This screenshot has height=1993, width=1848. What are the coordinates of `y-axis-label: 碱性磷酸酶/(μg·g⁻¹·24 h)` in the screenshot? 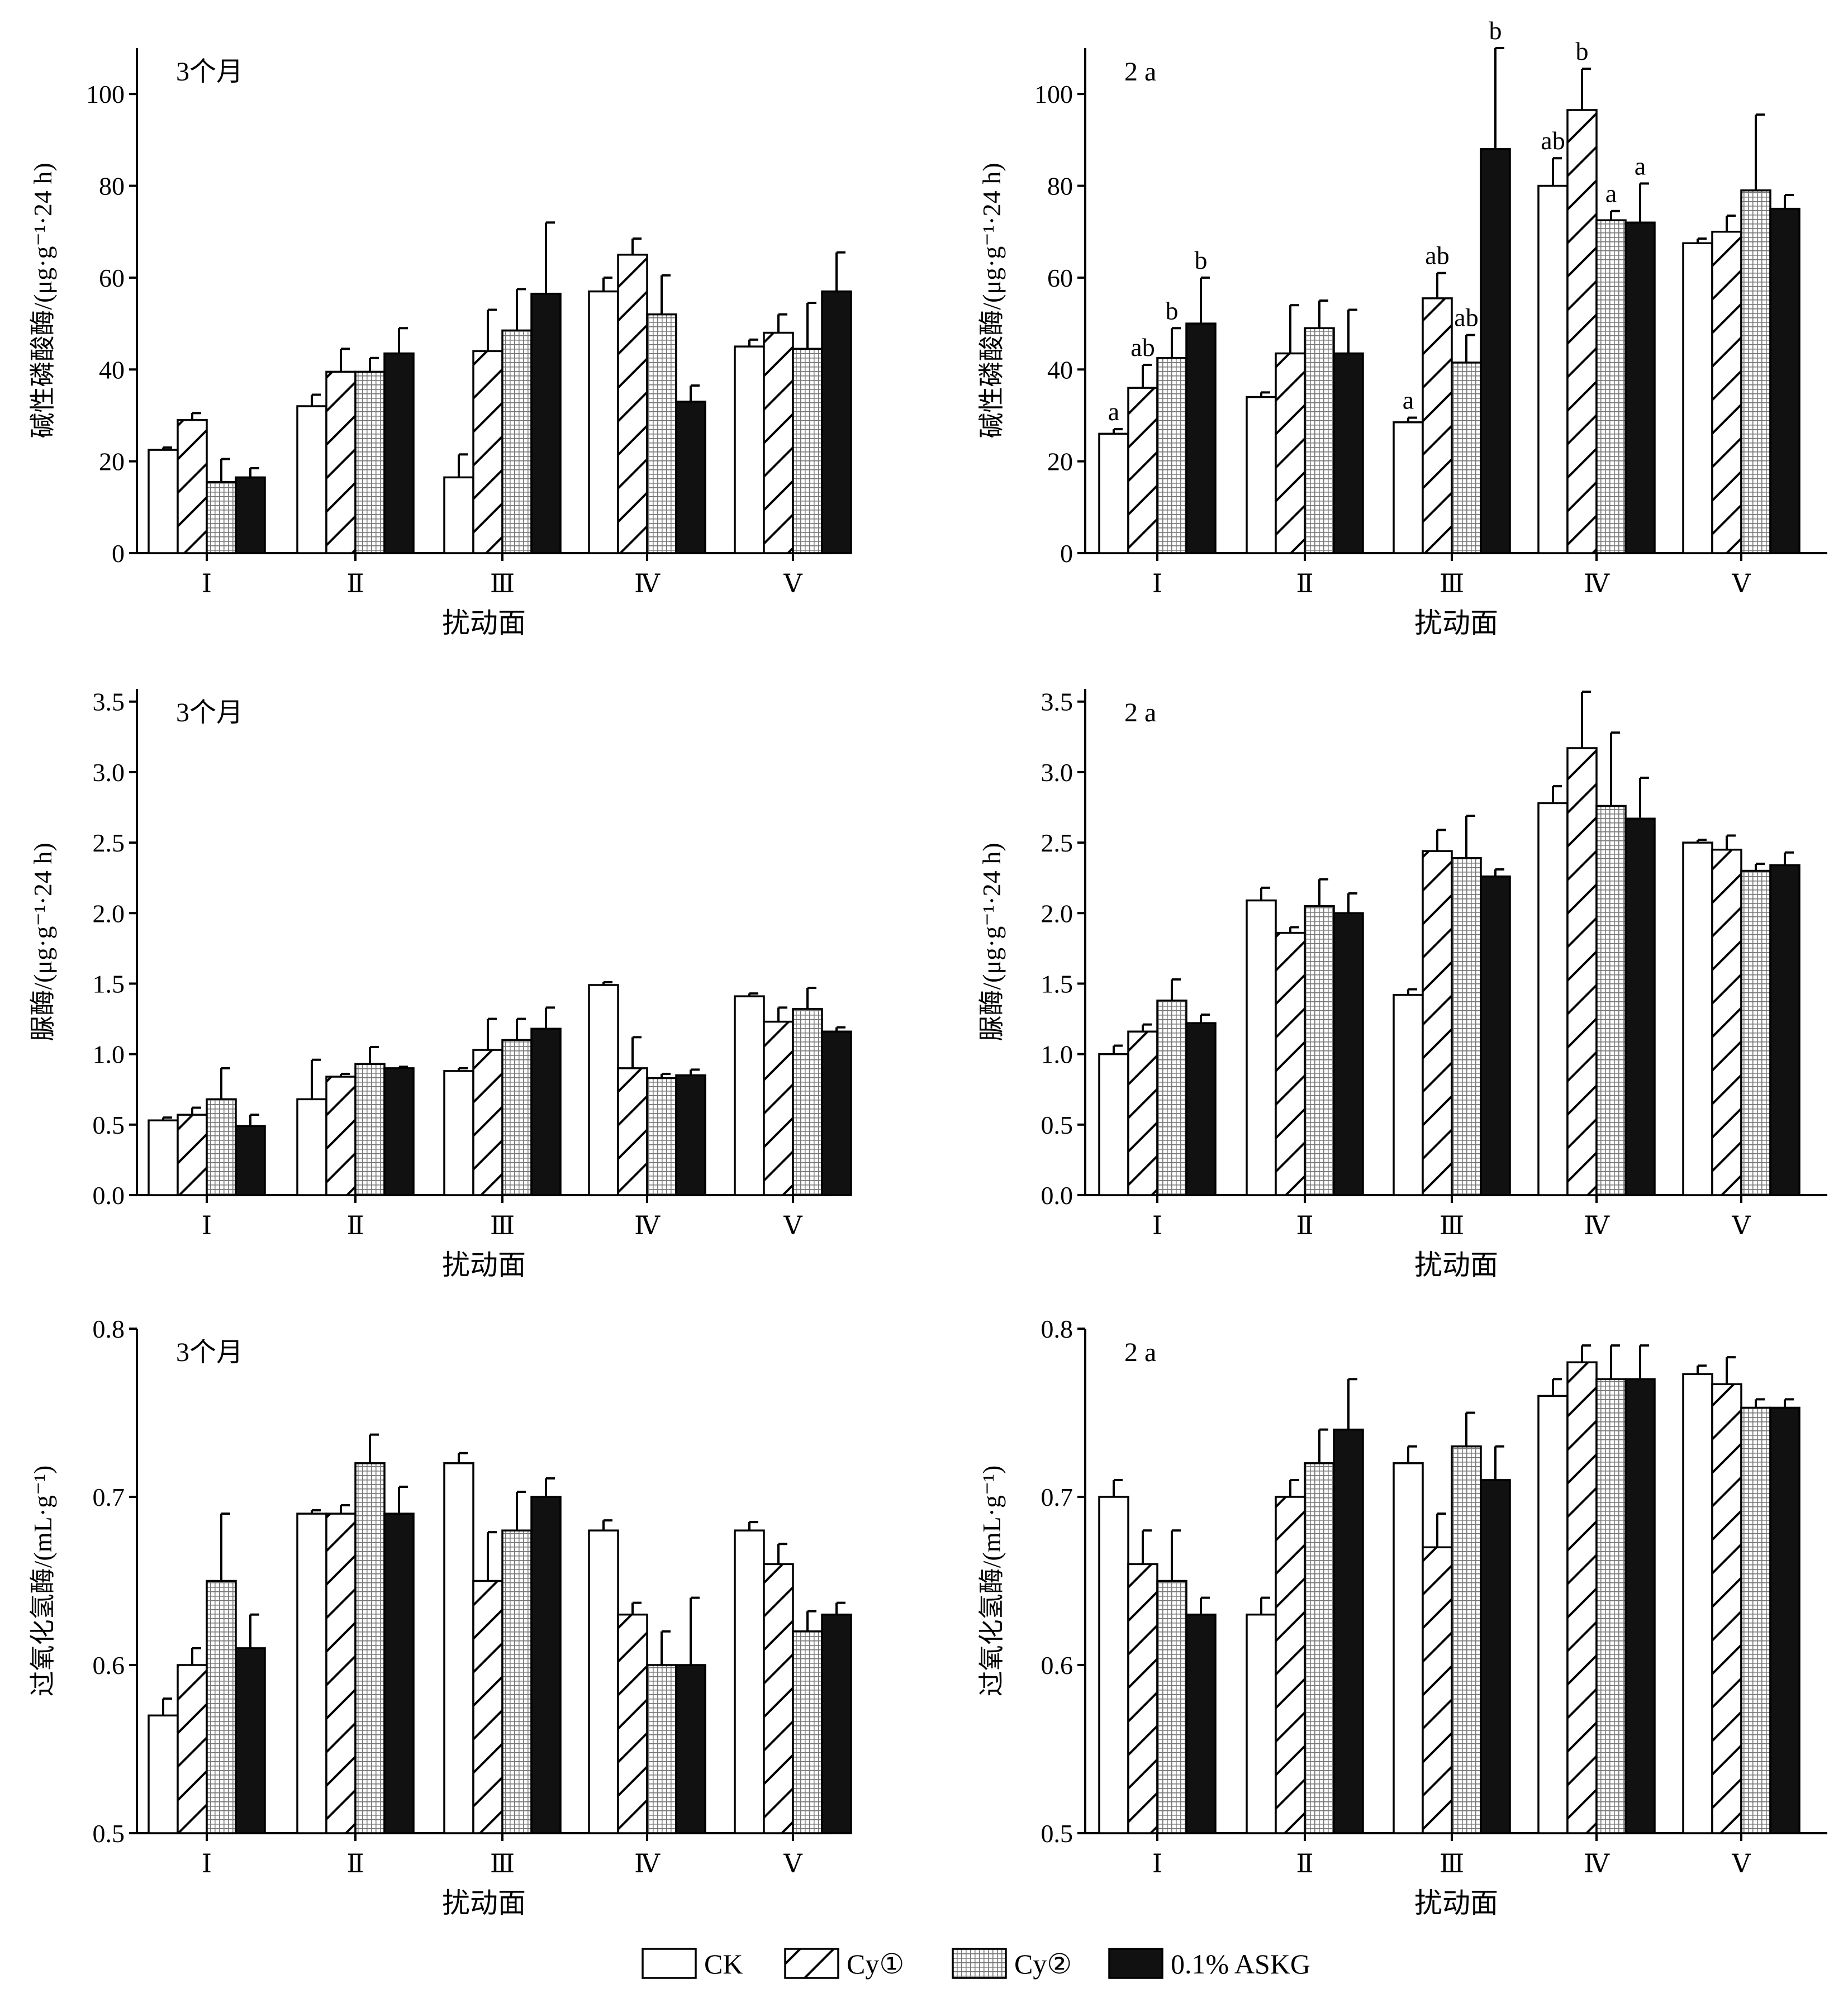 It's located at (991, 301).